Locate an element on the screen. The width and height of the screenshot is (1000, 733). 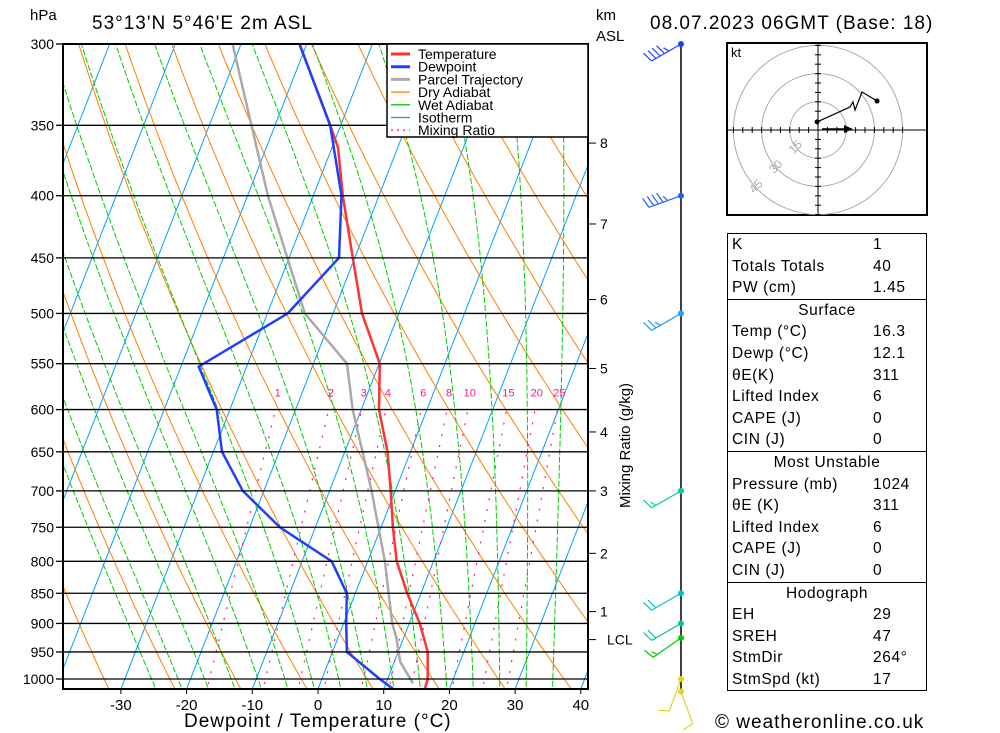
x-tick-label: -10 is located at coordinates (252, 705).